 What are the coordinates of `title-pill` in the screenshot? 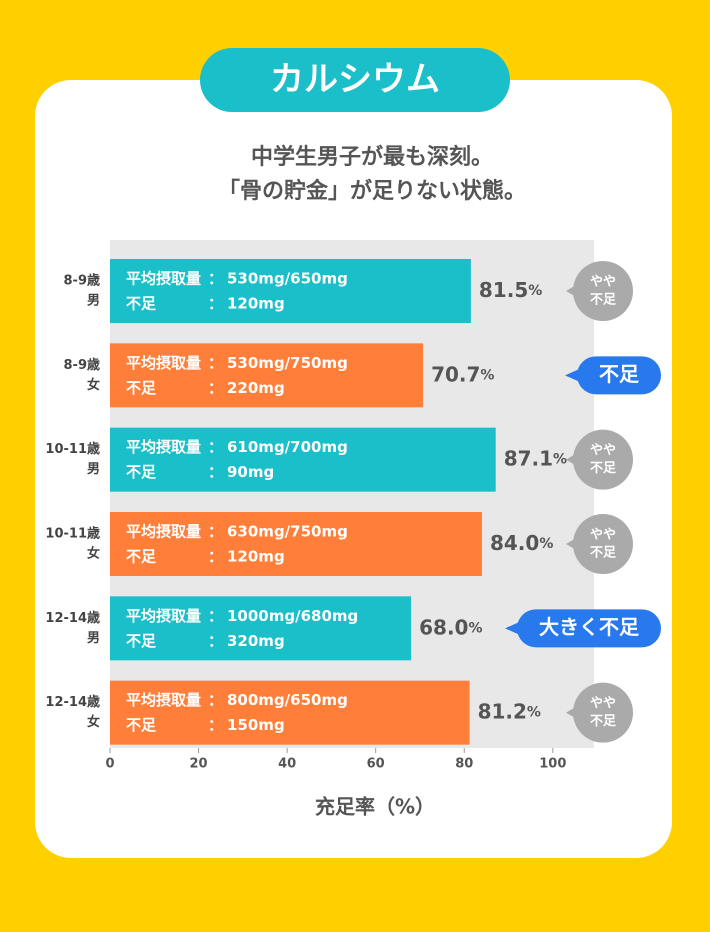 It's located at (355, 80).